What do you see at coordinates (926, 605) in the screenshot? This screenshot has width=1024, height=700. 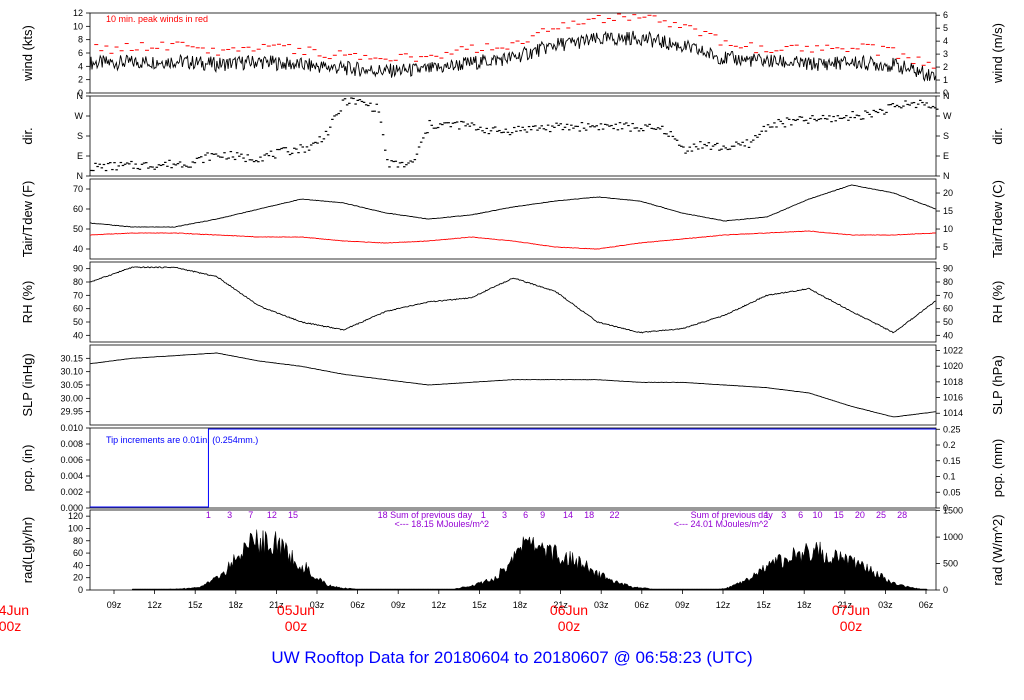 I see `x-tick-label: 06z` at bounding box center [926, 605].